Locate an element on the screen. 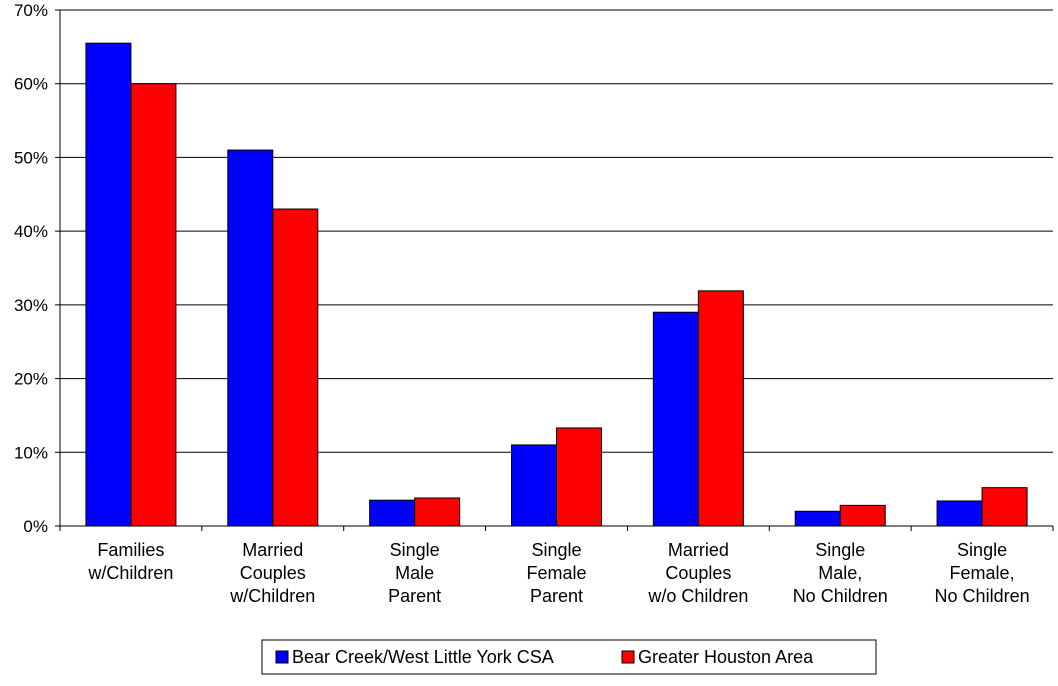 The image size is (1058, 686). x-category-line: Families is located at coordinates (130, 550).